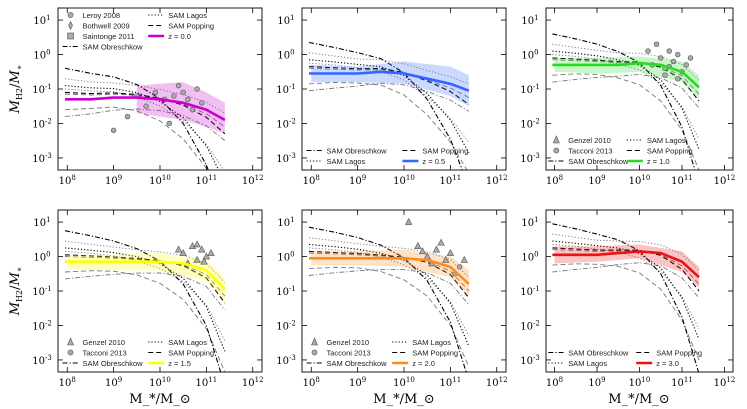 This screenshot has width=747, height=409. Describe the element at coordinates (104, 342) in the screenshot. I see `legend-label: Genzel 2010` at that location.